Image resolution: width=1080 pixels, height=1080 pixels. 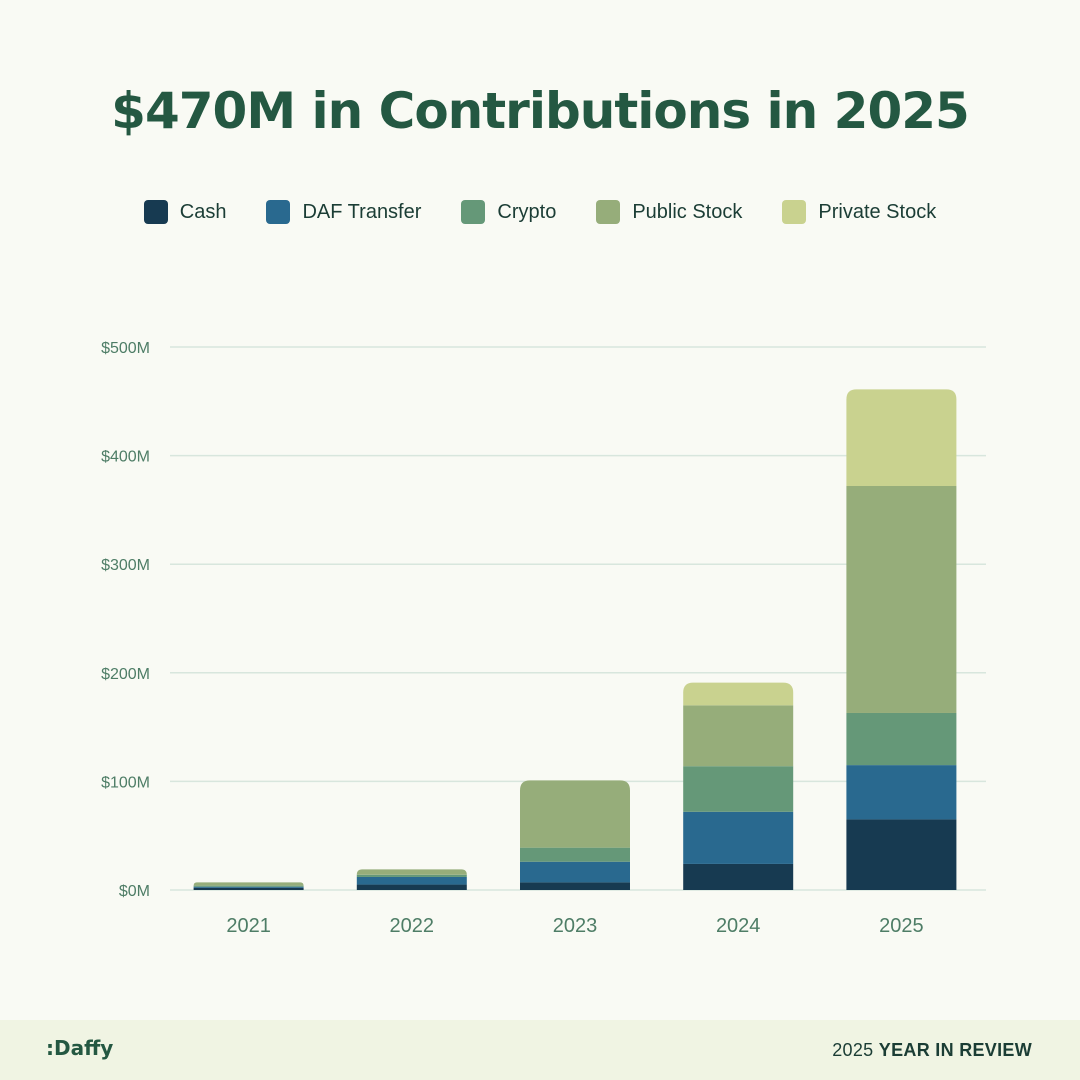 I want to click on bar-segment-daf-transfer-2022, so click(x=411, y=880).